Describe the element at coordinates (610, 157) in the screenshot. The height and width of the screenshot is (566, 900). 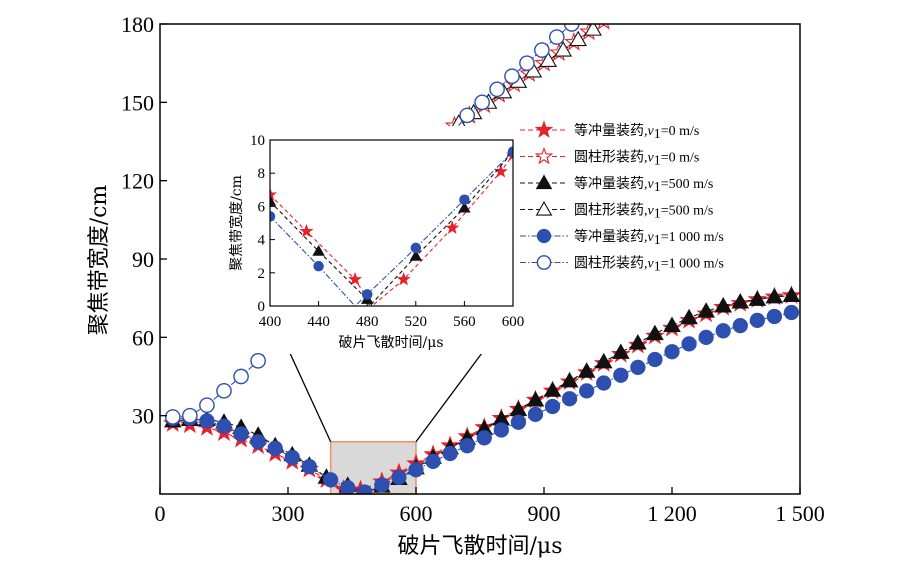
I see `legend-item: 圆柱形装药,v1=0 m/s` at that location.